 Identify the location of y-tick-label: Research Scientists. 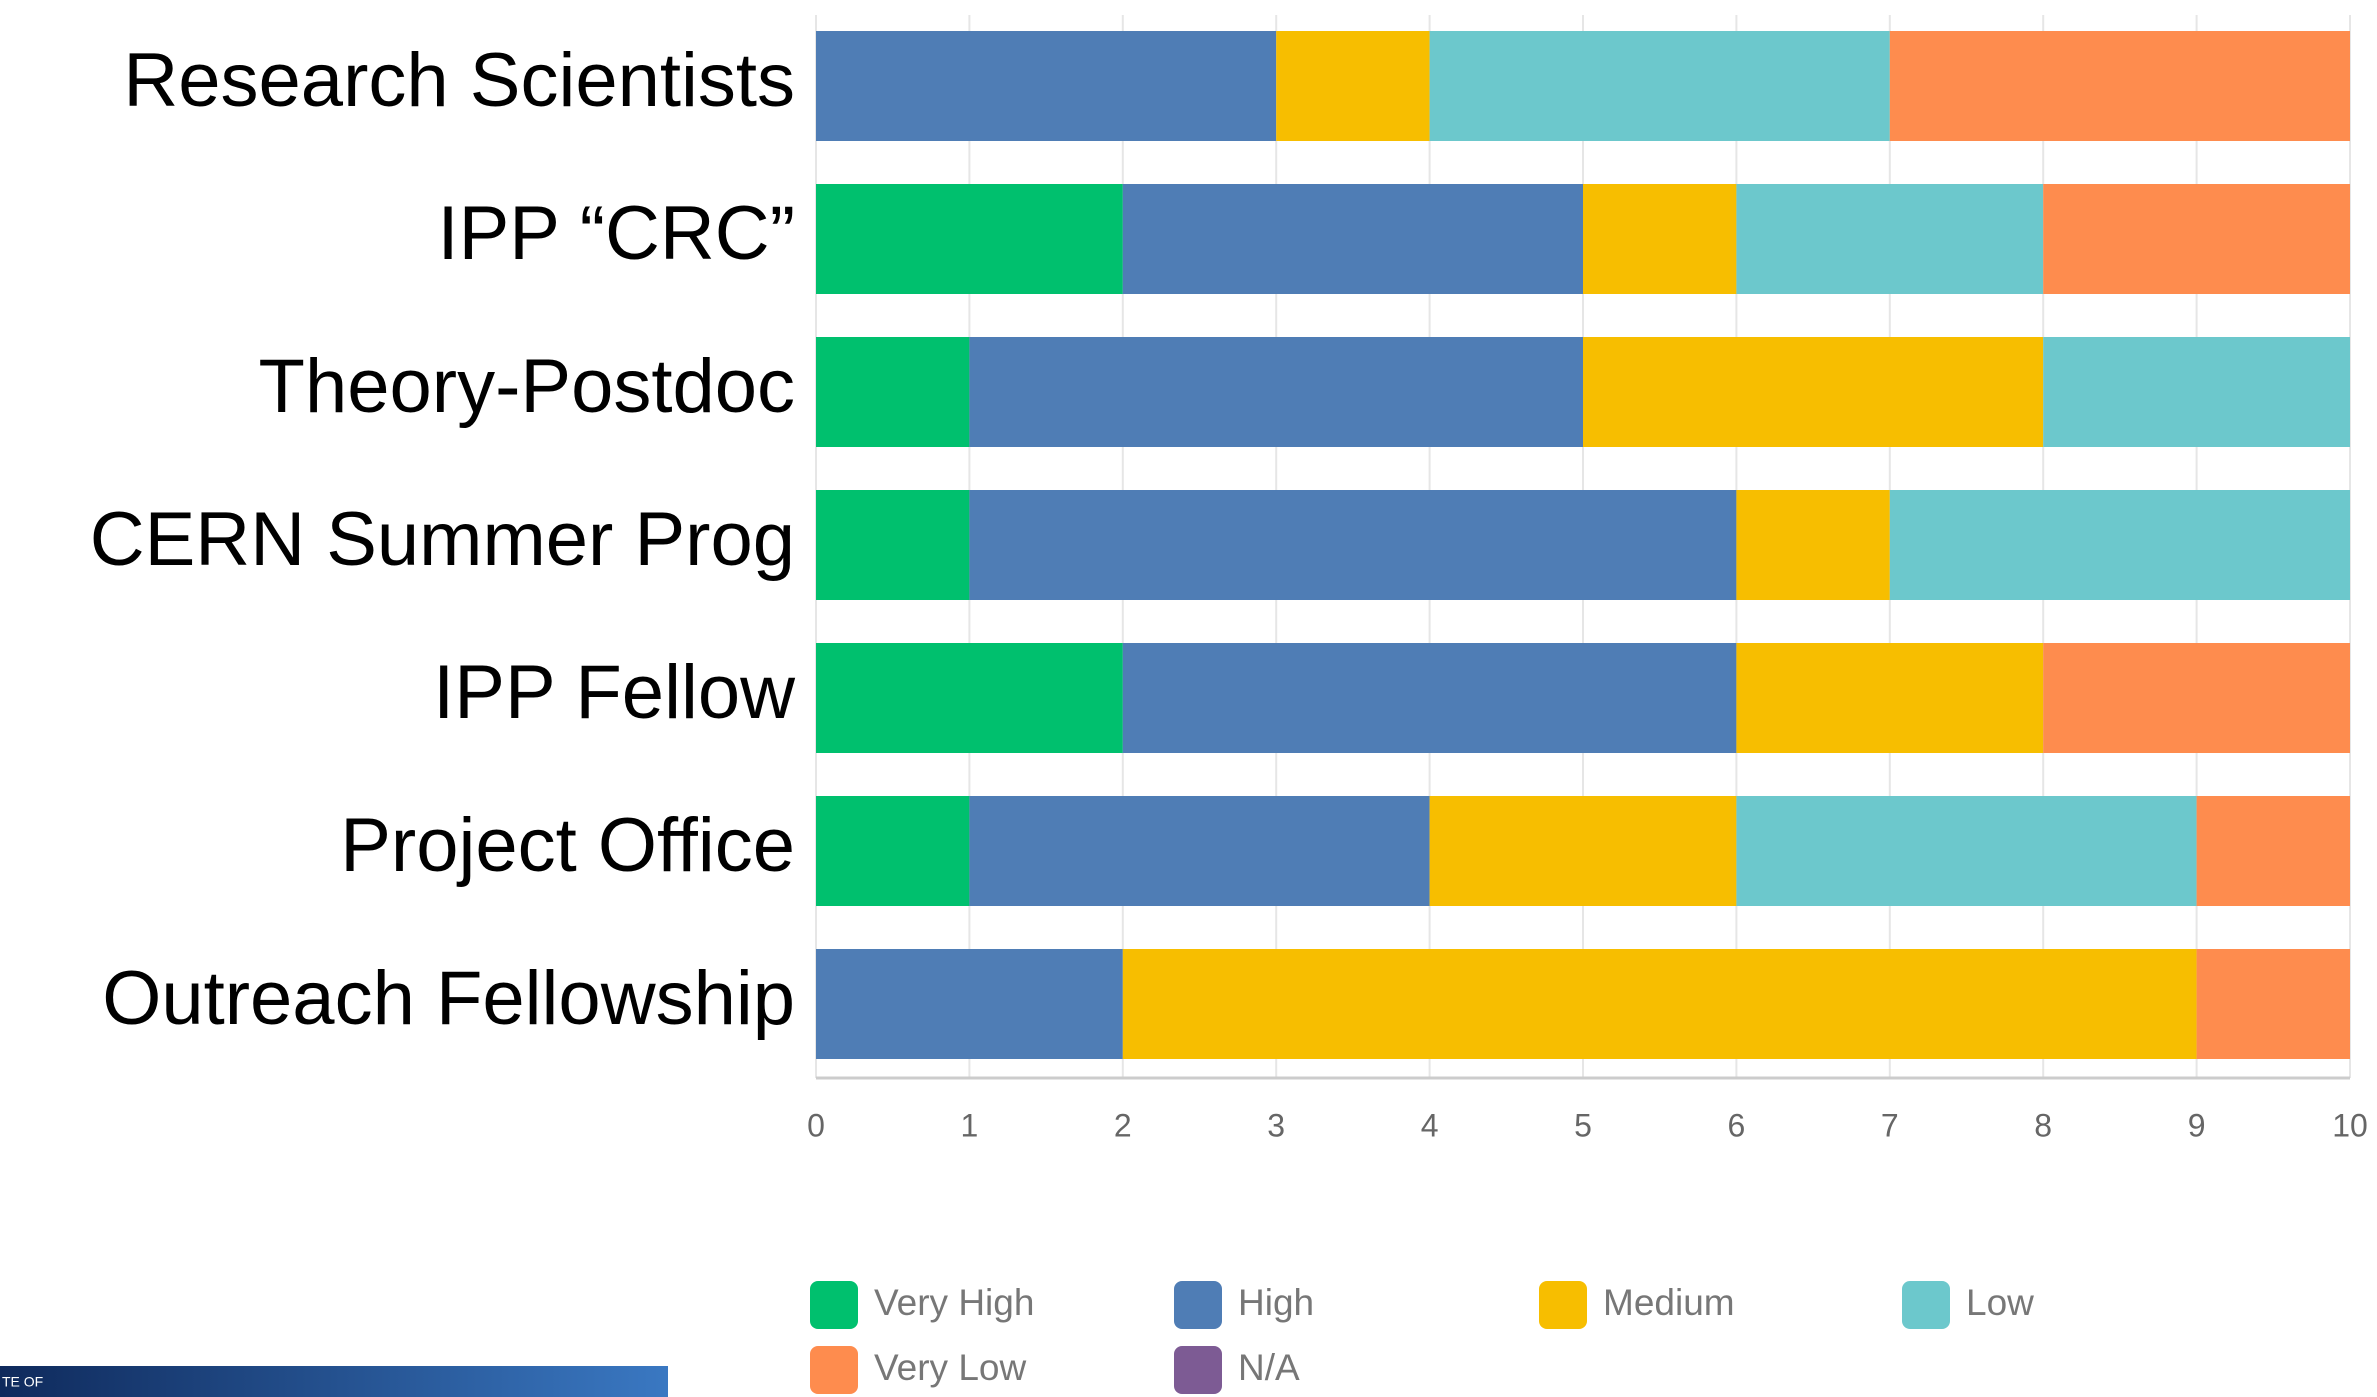
(459, 80).